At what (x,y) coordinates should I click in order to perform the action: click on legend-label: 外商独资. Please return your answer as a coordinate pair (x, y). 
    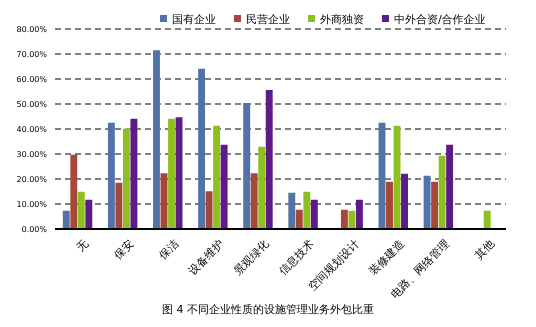
    Looking at the image, I should click on (342, 19).